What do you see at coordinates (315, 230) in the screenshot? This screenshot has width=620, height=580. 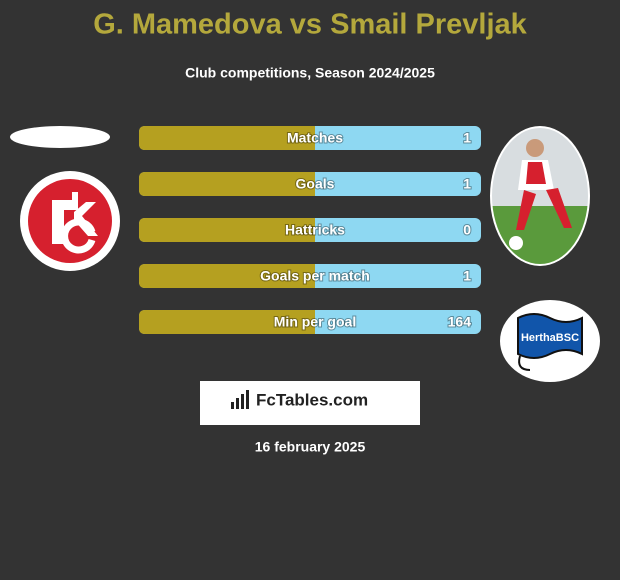 I see `row-label: Hattricks` at bounding box center [315, 230].